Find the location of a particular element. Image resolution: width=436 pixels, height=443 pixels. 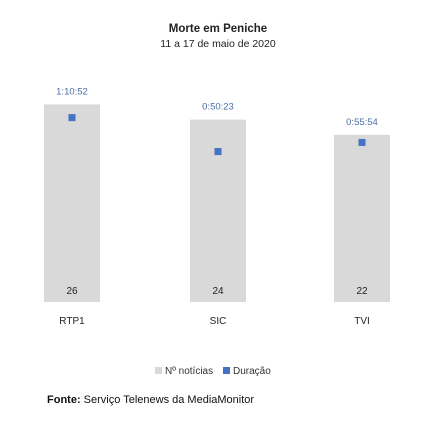

legend-swatch-duration is located at coordinates (226, 370).